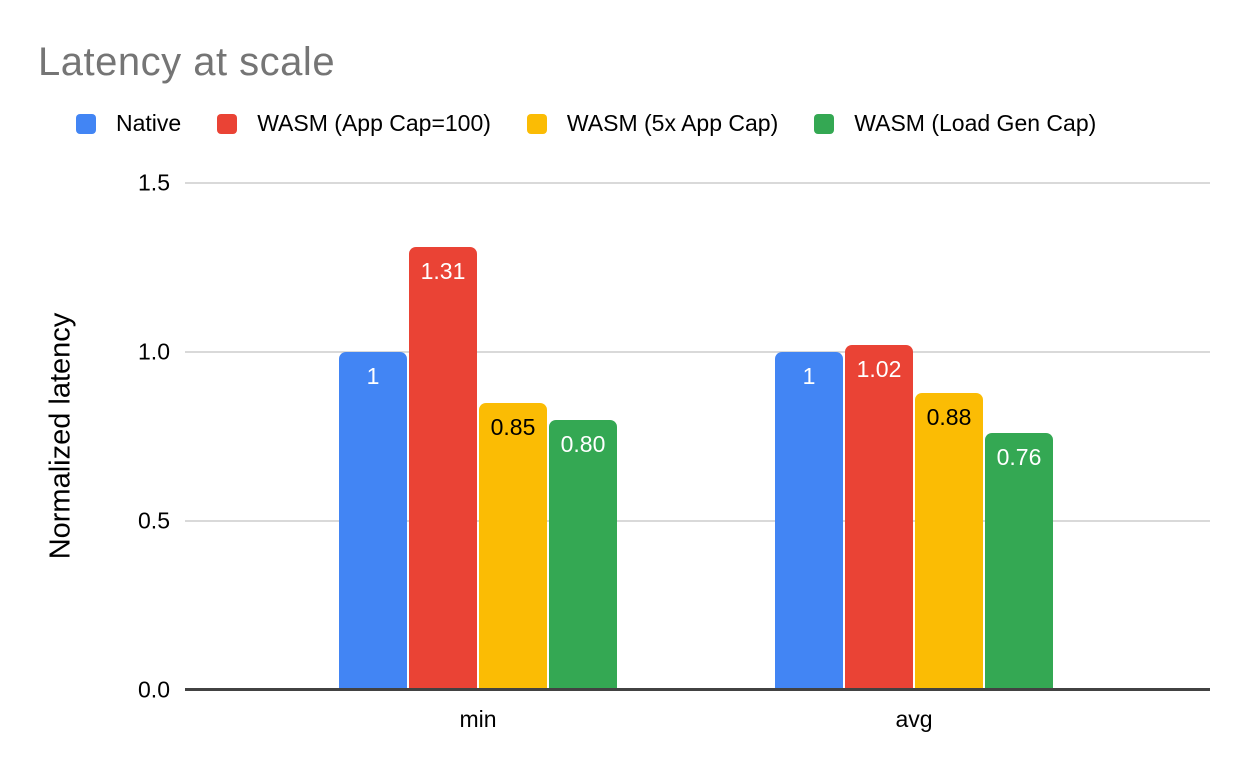 This screenshot has height=772, width=1250. I want to click on bar-value-label: 0.85, so click(513, 427).